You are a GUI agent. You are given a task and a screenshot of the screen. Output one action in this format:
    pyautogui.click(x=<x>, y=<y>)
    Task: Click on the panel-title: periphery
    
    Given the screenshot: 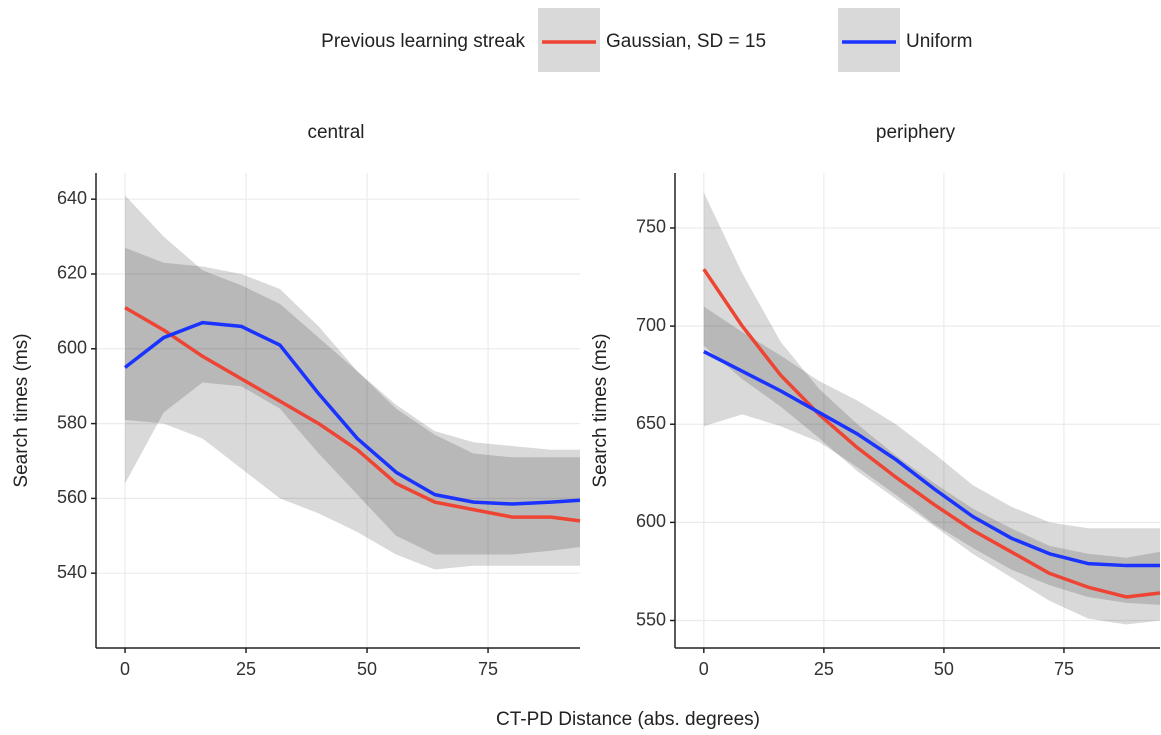 What is the action you would take?
    pyautogui.click(x=916, y=132)
    